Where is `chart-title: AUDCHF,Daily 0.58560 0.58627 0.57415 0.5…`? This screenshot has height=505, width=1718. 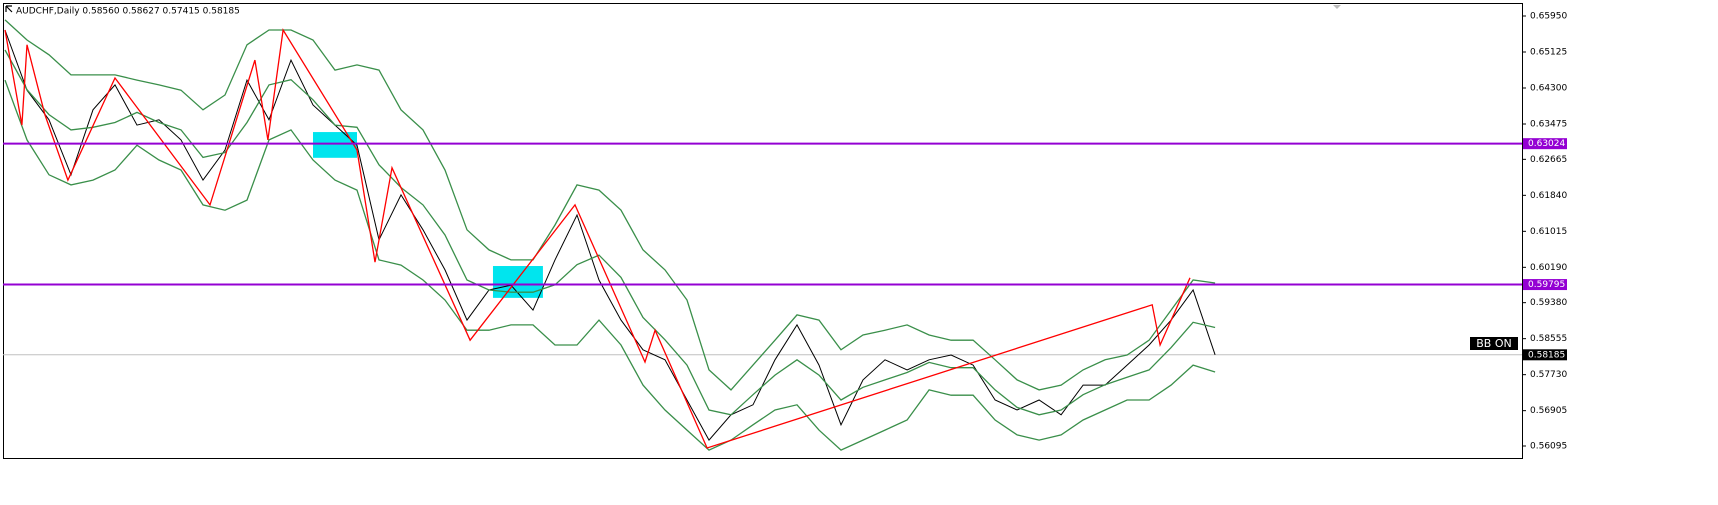 chart-title: AUDCHF,Daily 0.58560 0.58627 0.57415 0.5… is located at coordinates (128, 12).